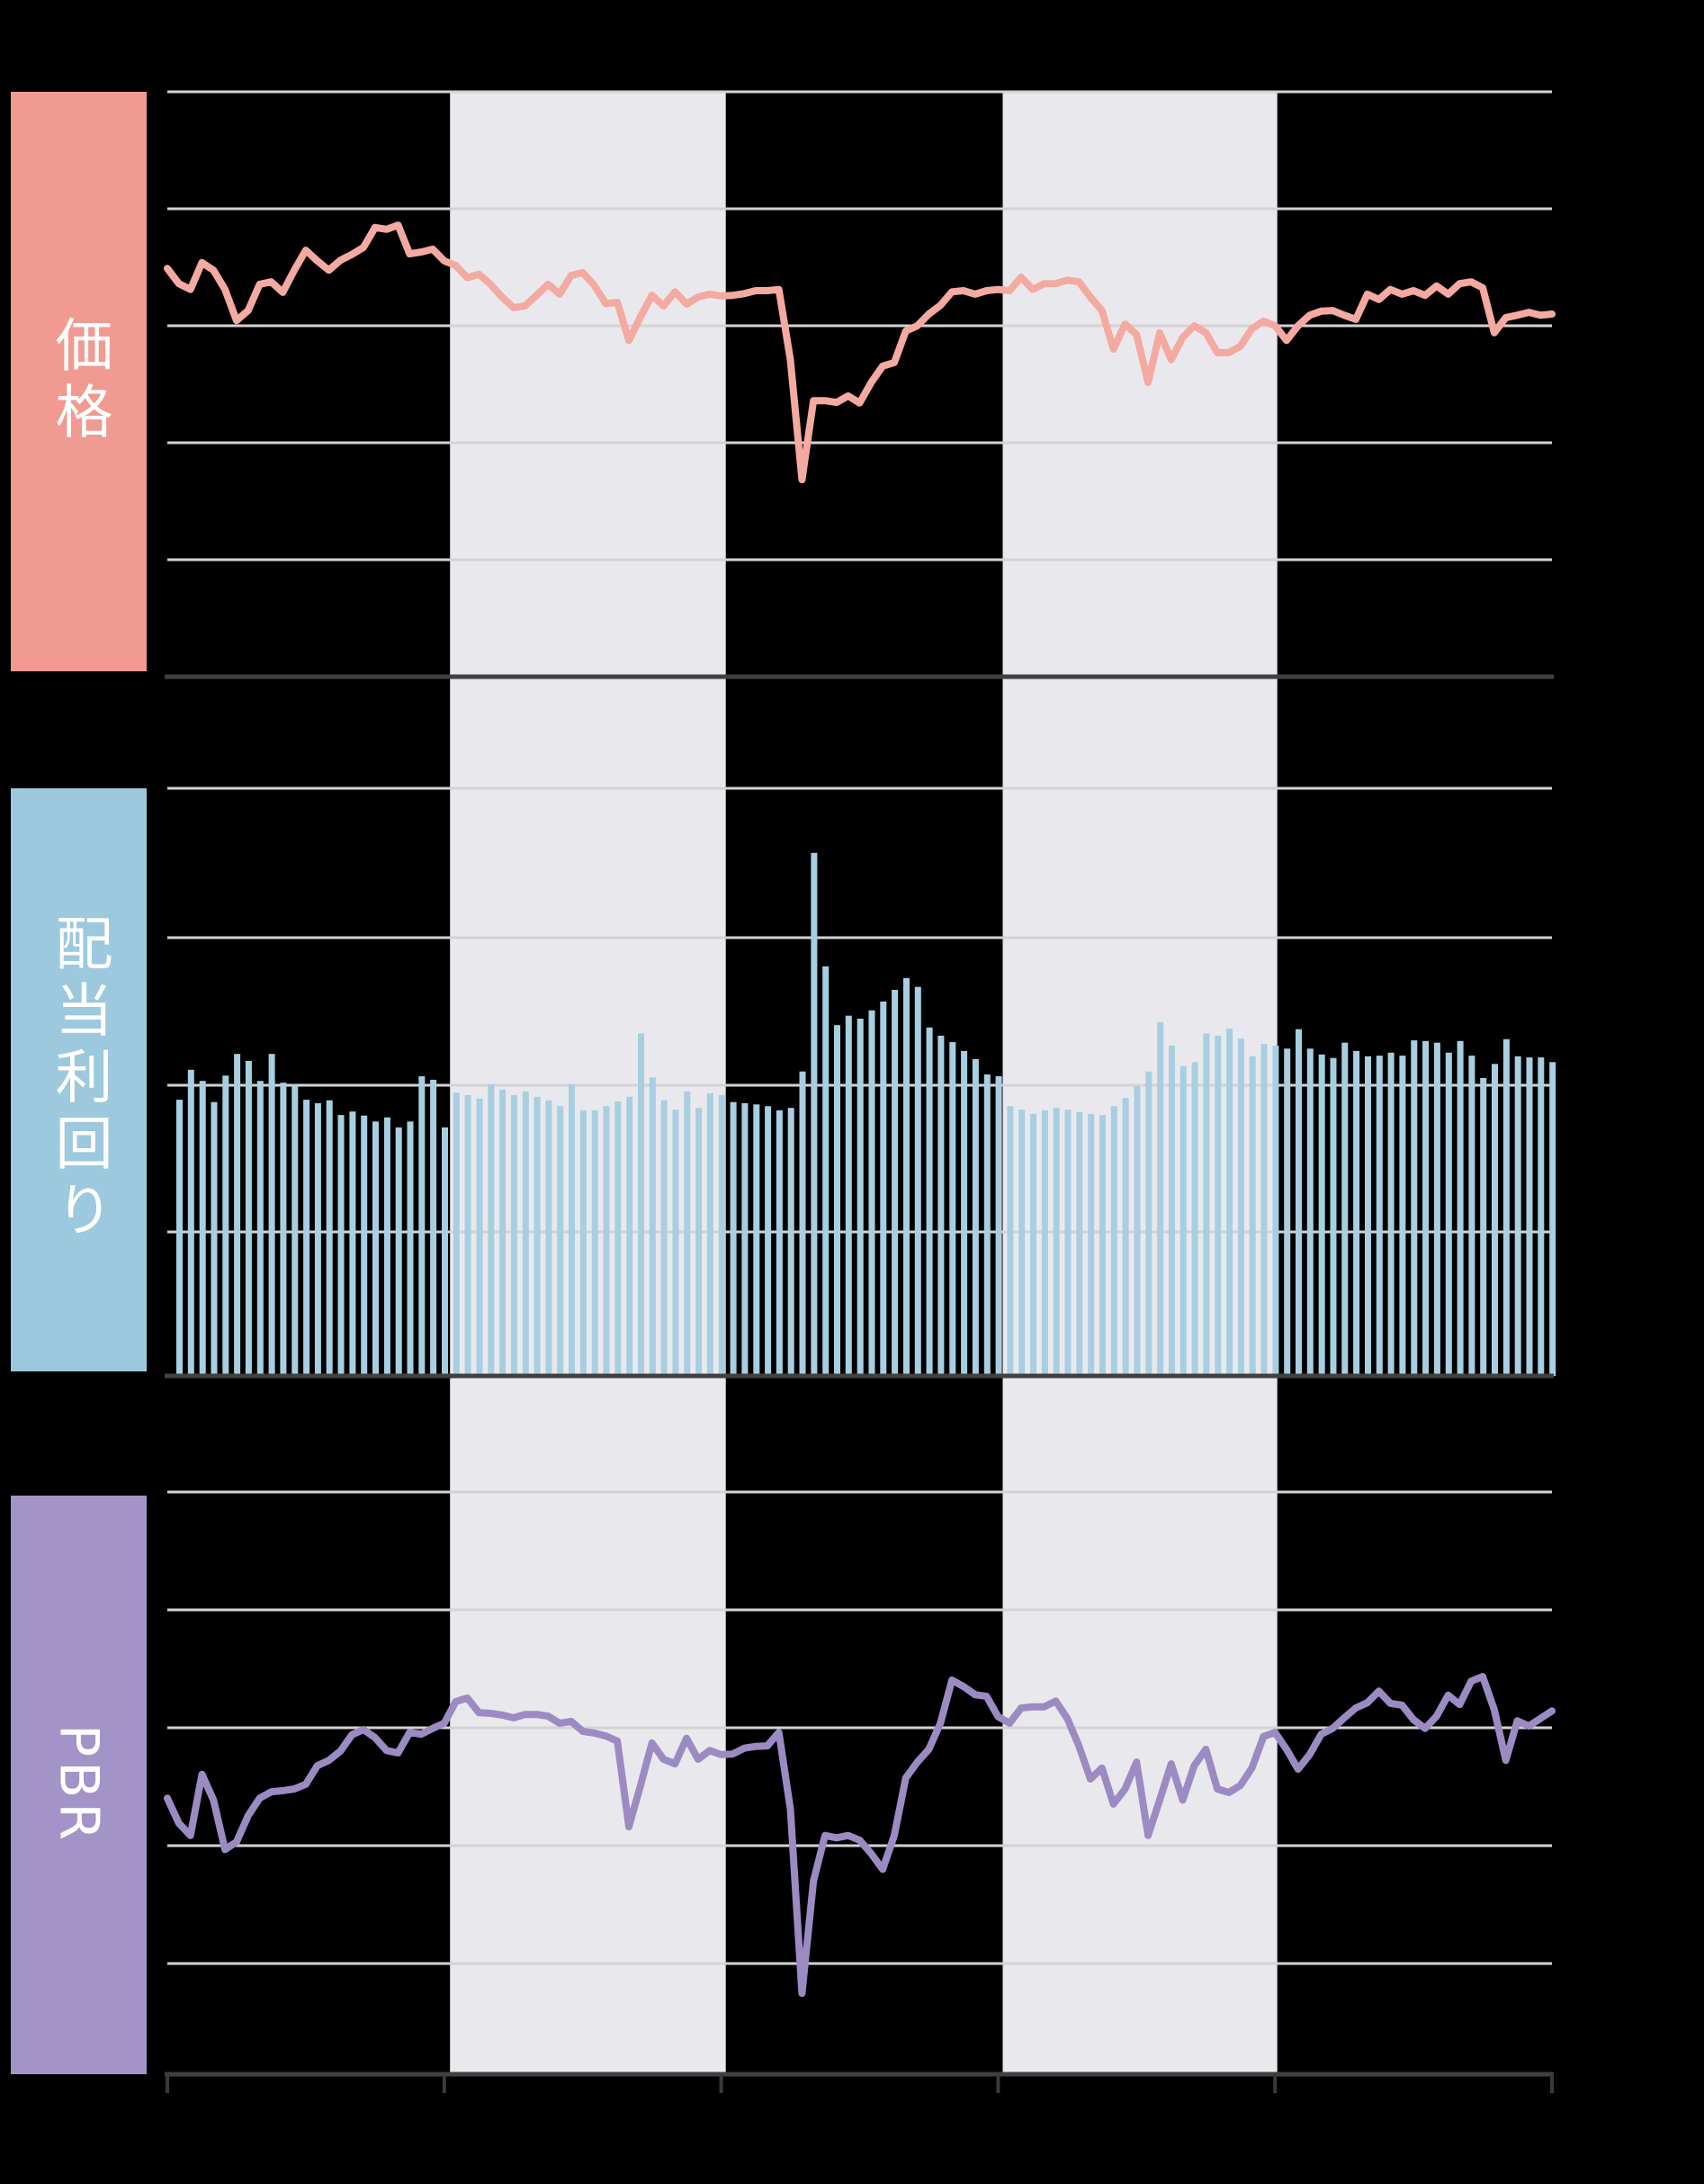  I want to click on dividend-yield-axis-label: 配当利回り, so click(78, 1079).